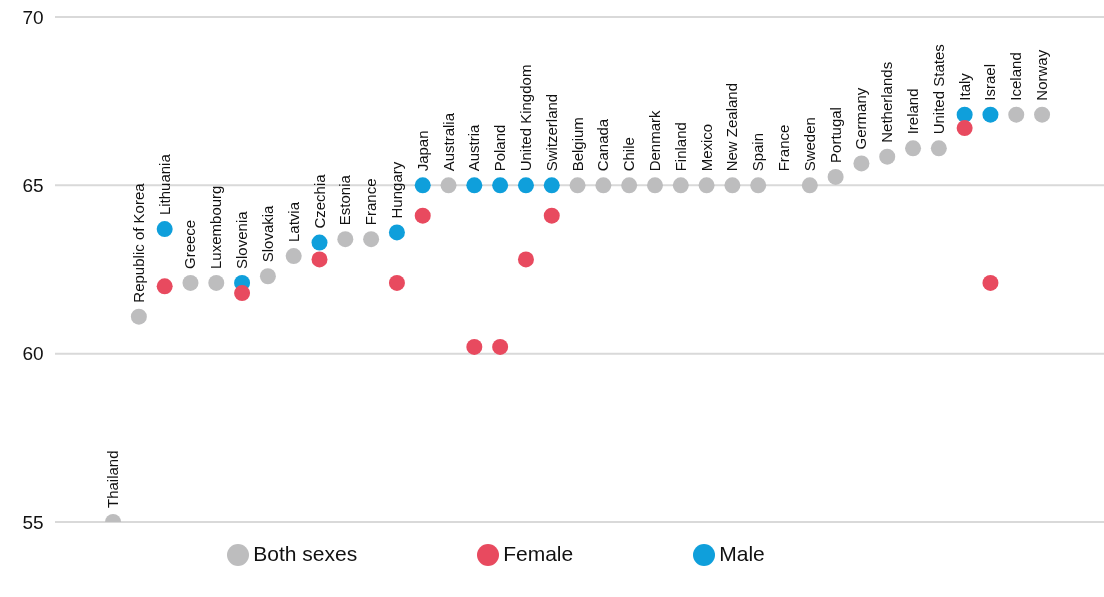 This screenshot has width=1104, height=597. What do you see at coordinates (603, 145) in the screenshot?
I see `x-tick-label: Canada` at bounding box center [603, 145].